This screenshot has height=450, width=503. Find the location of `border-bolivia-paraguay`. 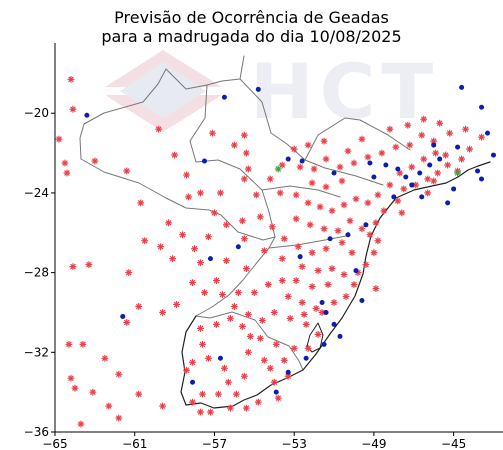

border-bolivia-paraguay is located at coordinates (123, 114).